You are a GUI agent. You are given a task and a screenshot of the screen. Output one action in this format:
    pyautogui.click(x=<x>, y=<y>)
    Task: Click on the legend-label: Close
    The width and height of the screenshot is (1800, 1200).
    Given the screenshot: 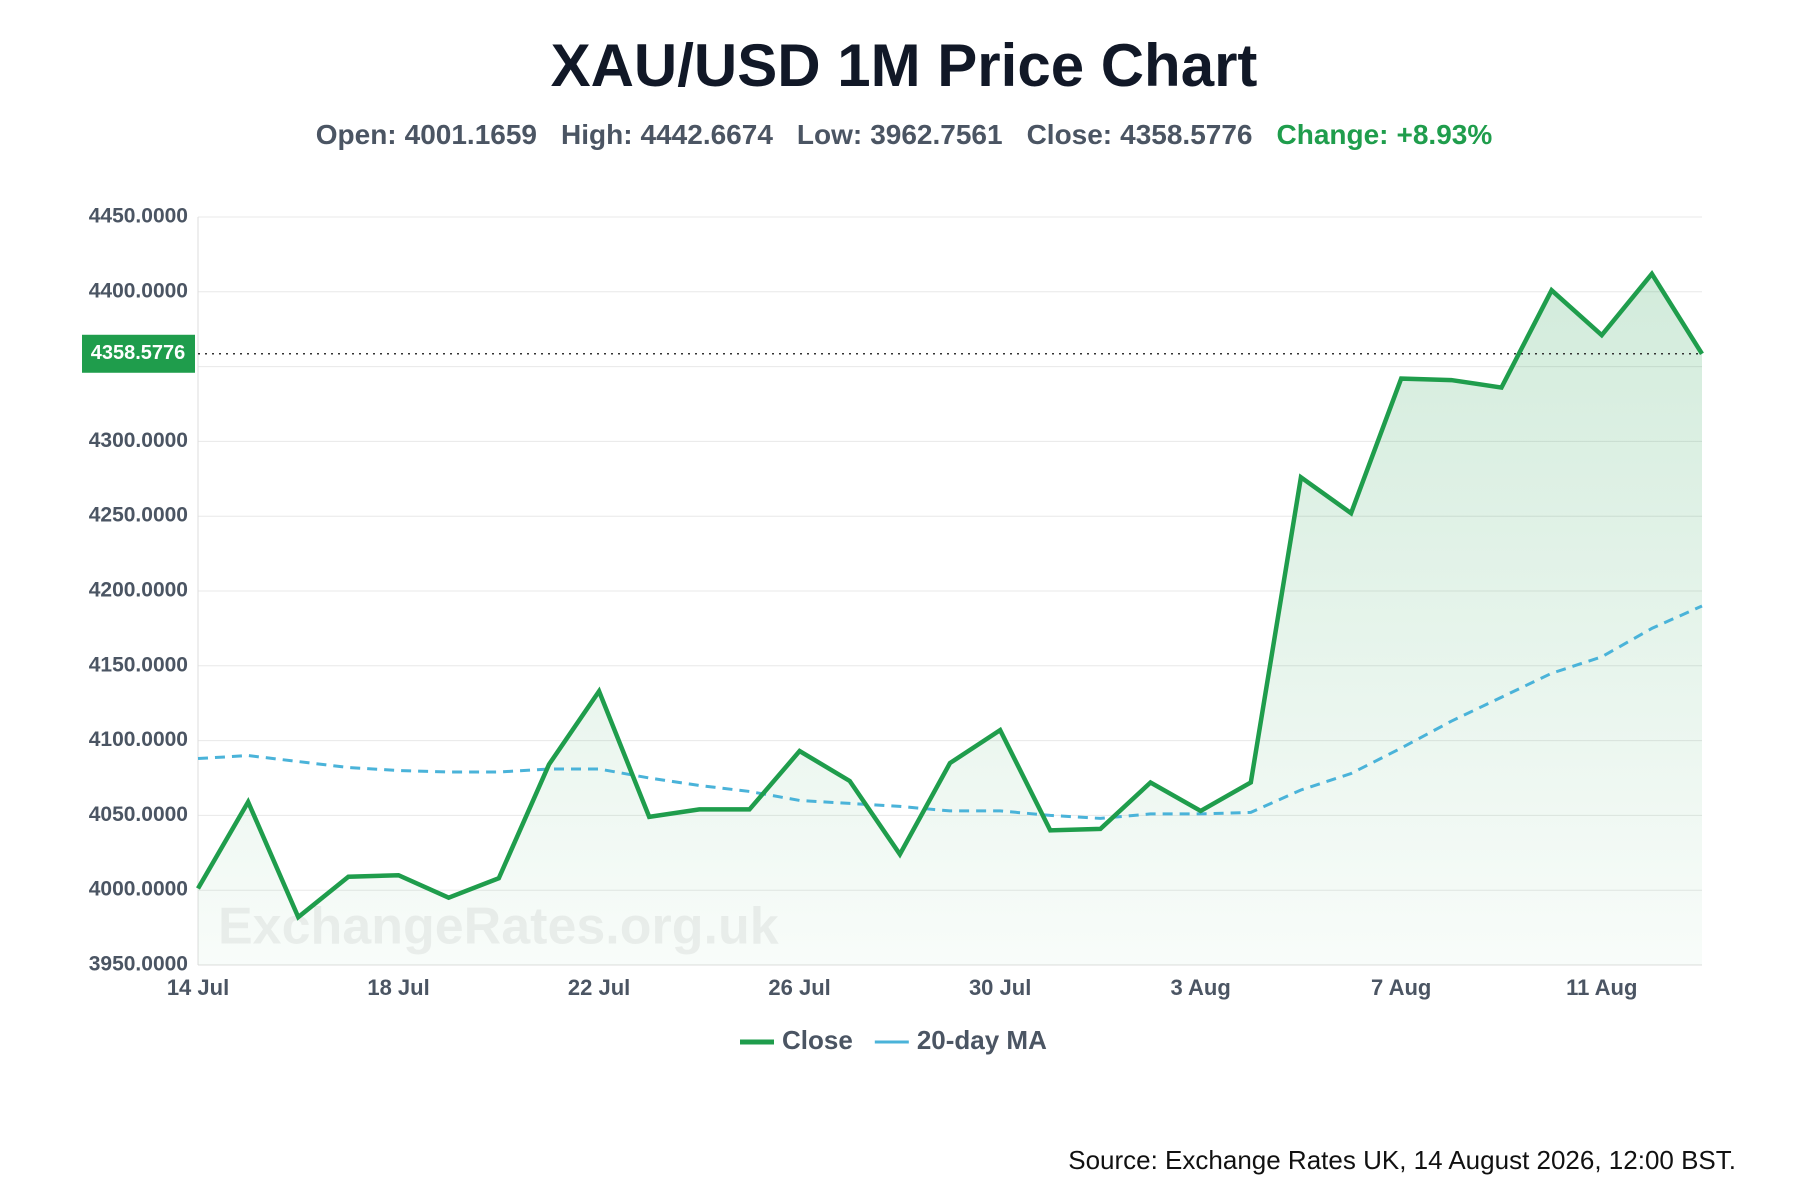 What is the action you would take?
    pyautogui.click(x=817, y=1040)
    